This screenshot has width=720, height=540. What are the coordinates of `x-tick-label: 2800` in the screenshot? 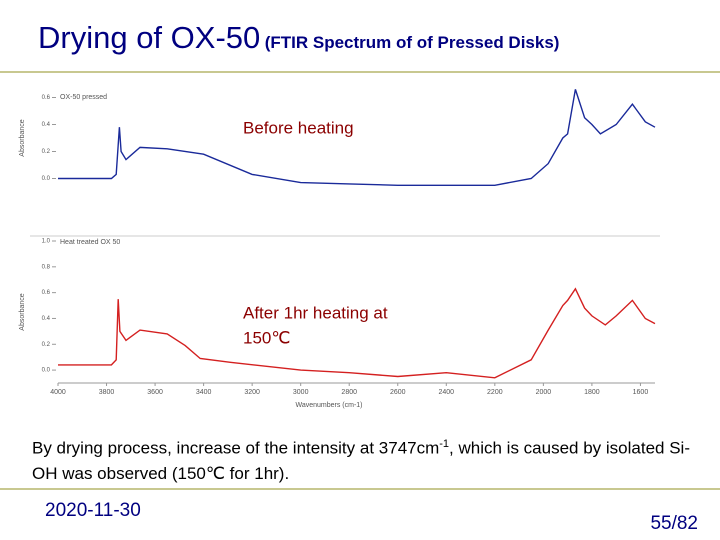 It's located at (349, 392).